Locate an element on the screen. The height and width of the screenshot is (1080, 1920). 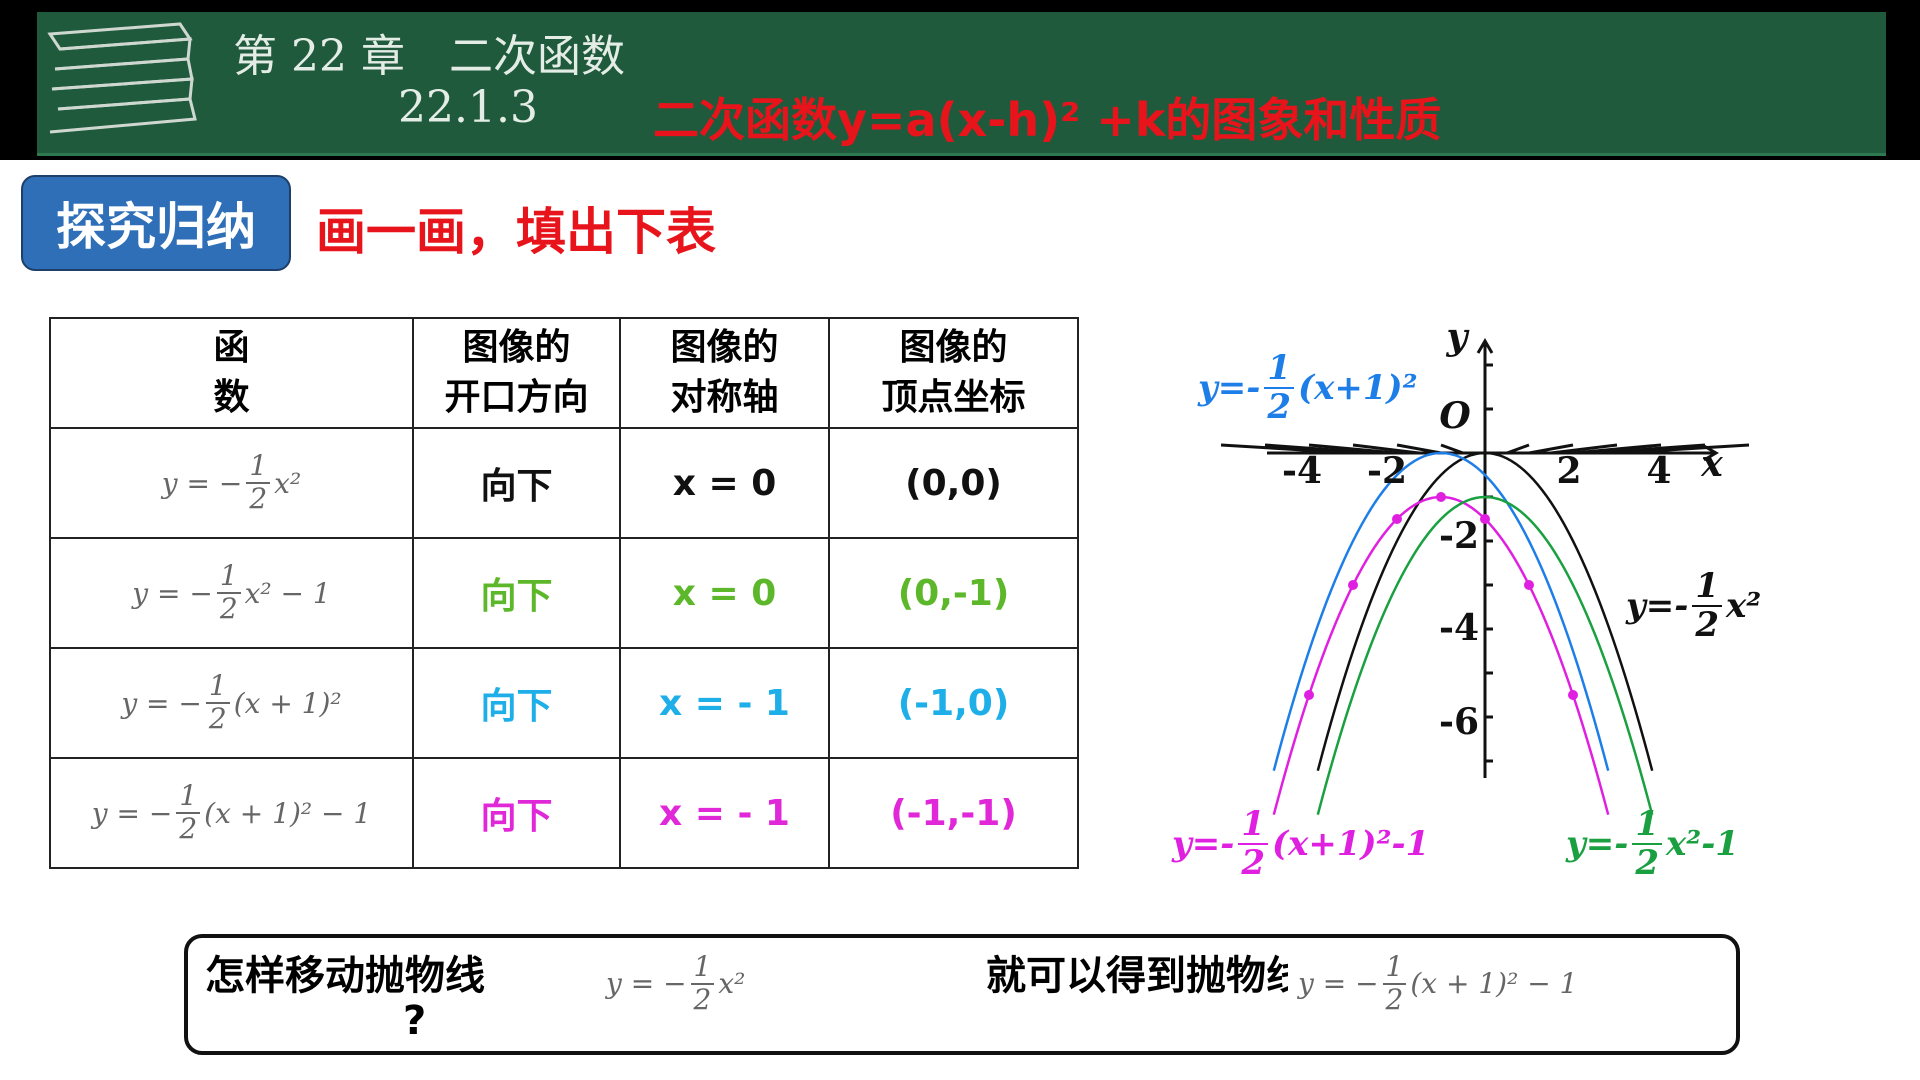
row: y = −1 2 x² 向下 x = 0 (0,0) is located at coordinates (564, 483).